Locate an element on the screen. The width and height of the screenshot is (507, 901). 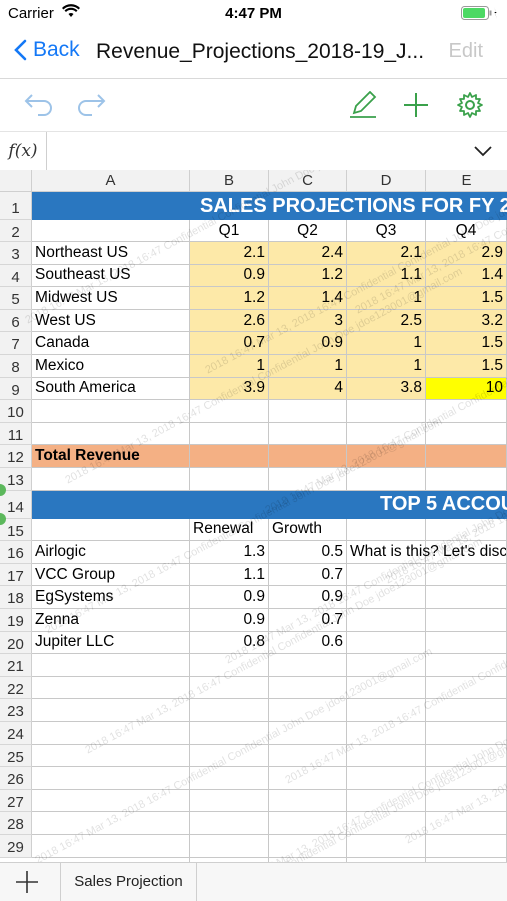
quarter-value-cell: 2.1 is located at coordinates (386, 253).